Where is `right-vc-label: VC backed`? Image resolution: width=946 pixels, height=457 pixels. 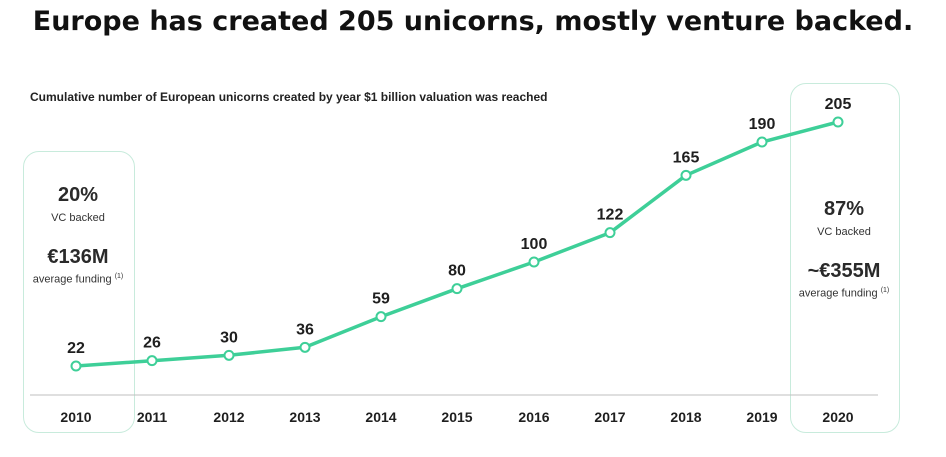 right-vc-label: VC backed is located at coordinates (844, 232).